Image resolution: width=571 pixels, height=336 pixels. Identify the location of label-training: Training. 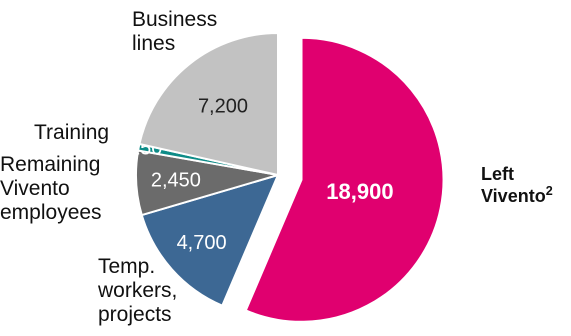
(72, 132).